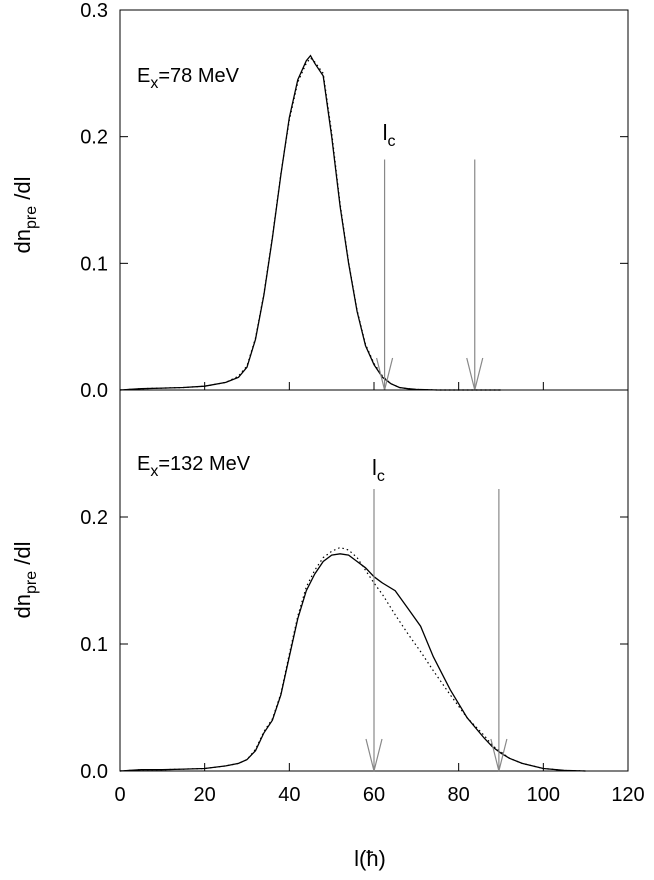  What do you see at coordinates (378, 470) in the screenshot?
I see `lc-label-bottom: lc` at bounding box center [378, 470].